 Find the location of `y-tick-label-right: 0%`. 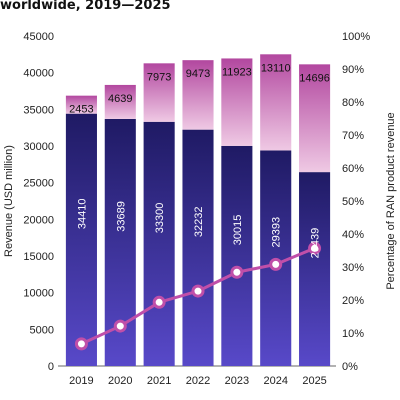

y-tick-label-right: 0% is located at coordinates (350, 367).